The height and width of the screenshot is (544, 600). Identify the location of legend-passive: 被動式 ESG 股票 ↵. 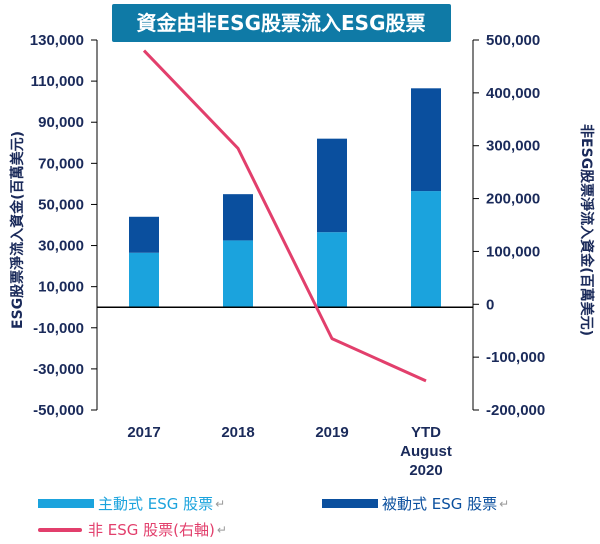
(415, 503).